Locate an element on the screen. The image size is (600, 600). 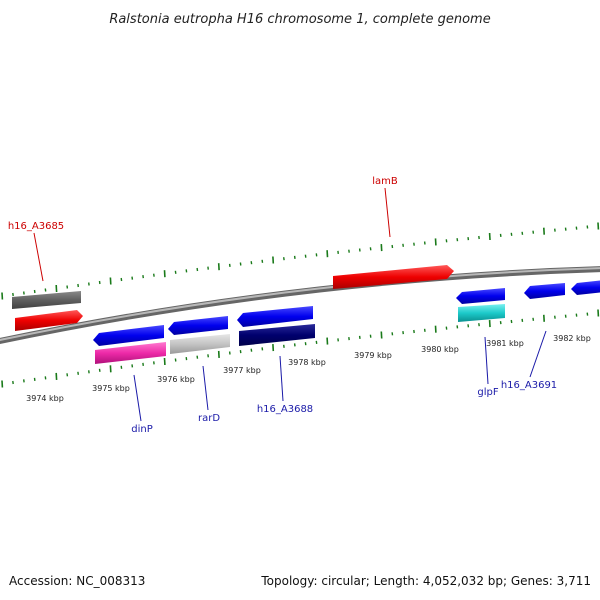
scale-label: 3976 kbp is located at coordinates (176, 379).